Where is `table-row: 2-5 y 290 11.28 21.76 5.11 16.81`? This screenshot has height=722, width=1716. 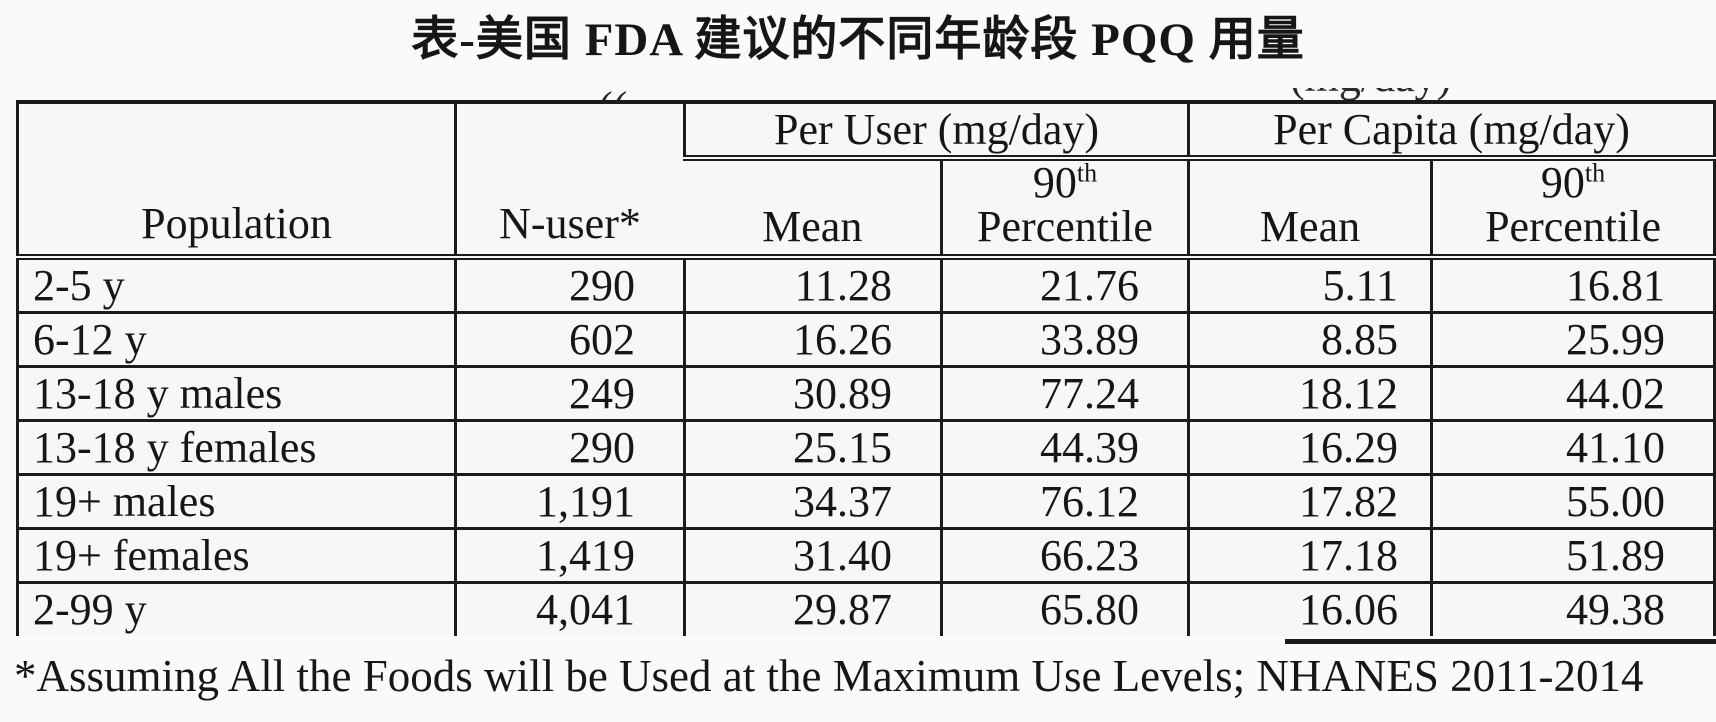
table-row: 2-5 y 290 11.28 21.76 5.11 16.81 is located at coordinates (866, 285).